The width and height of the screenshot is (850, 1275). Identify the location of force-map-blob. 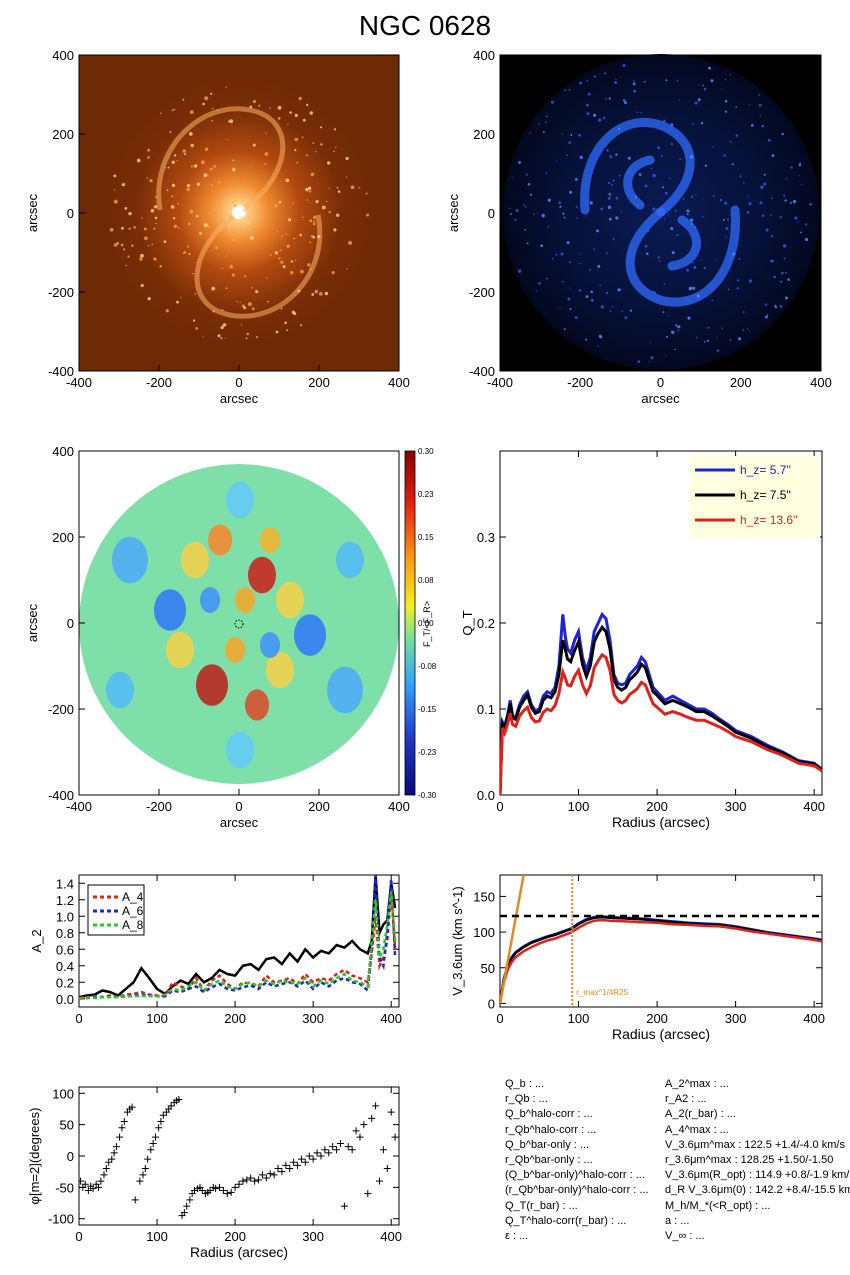
(130, 560).